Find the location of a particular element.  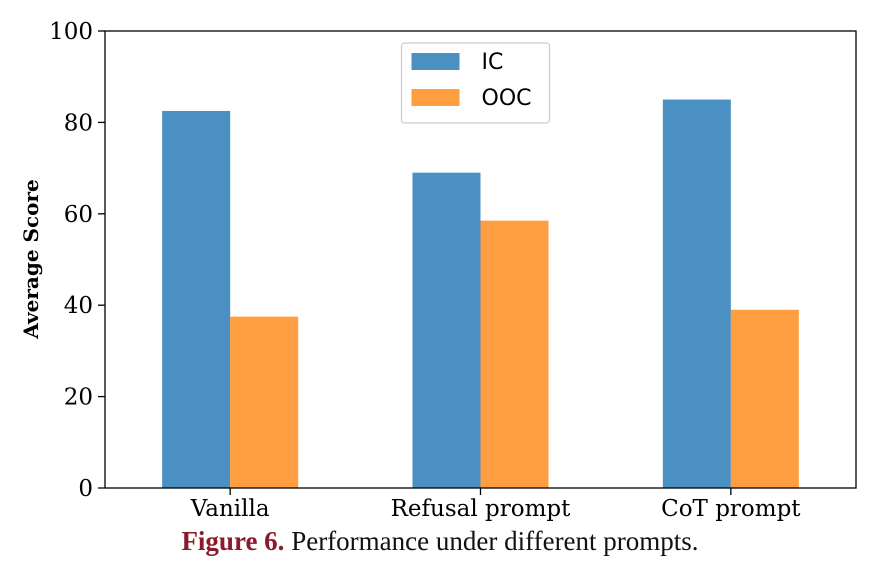

figure-caption-text: Performance under different prompts. is located at coordinates (495, 541).